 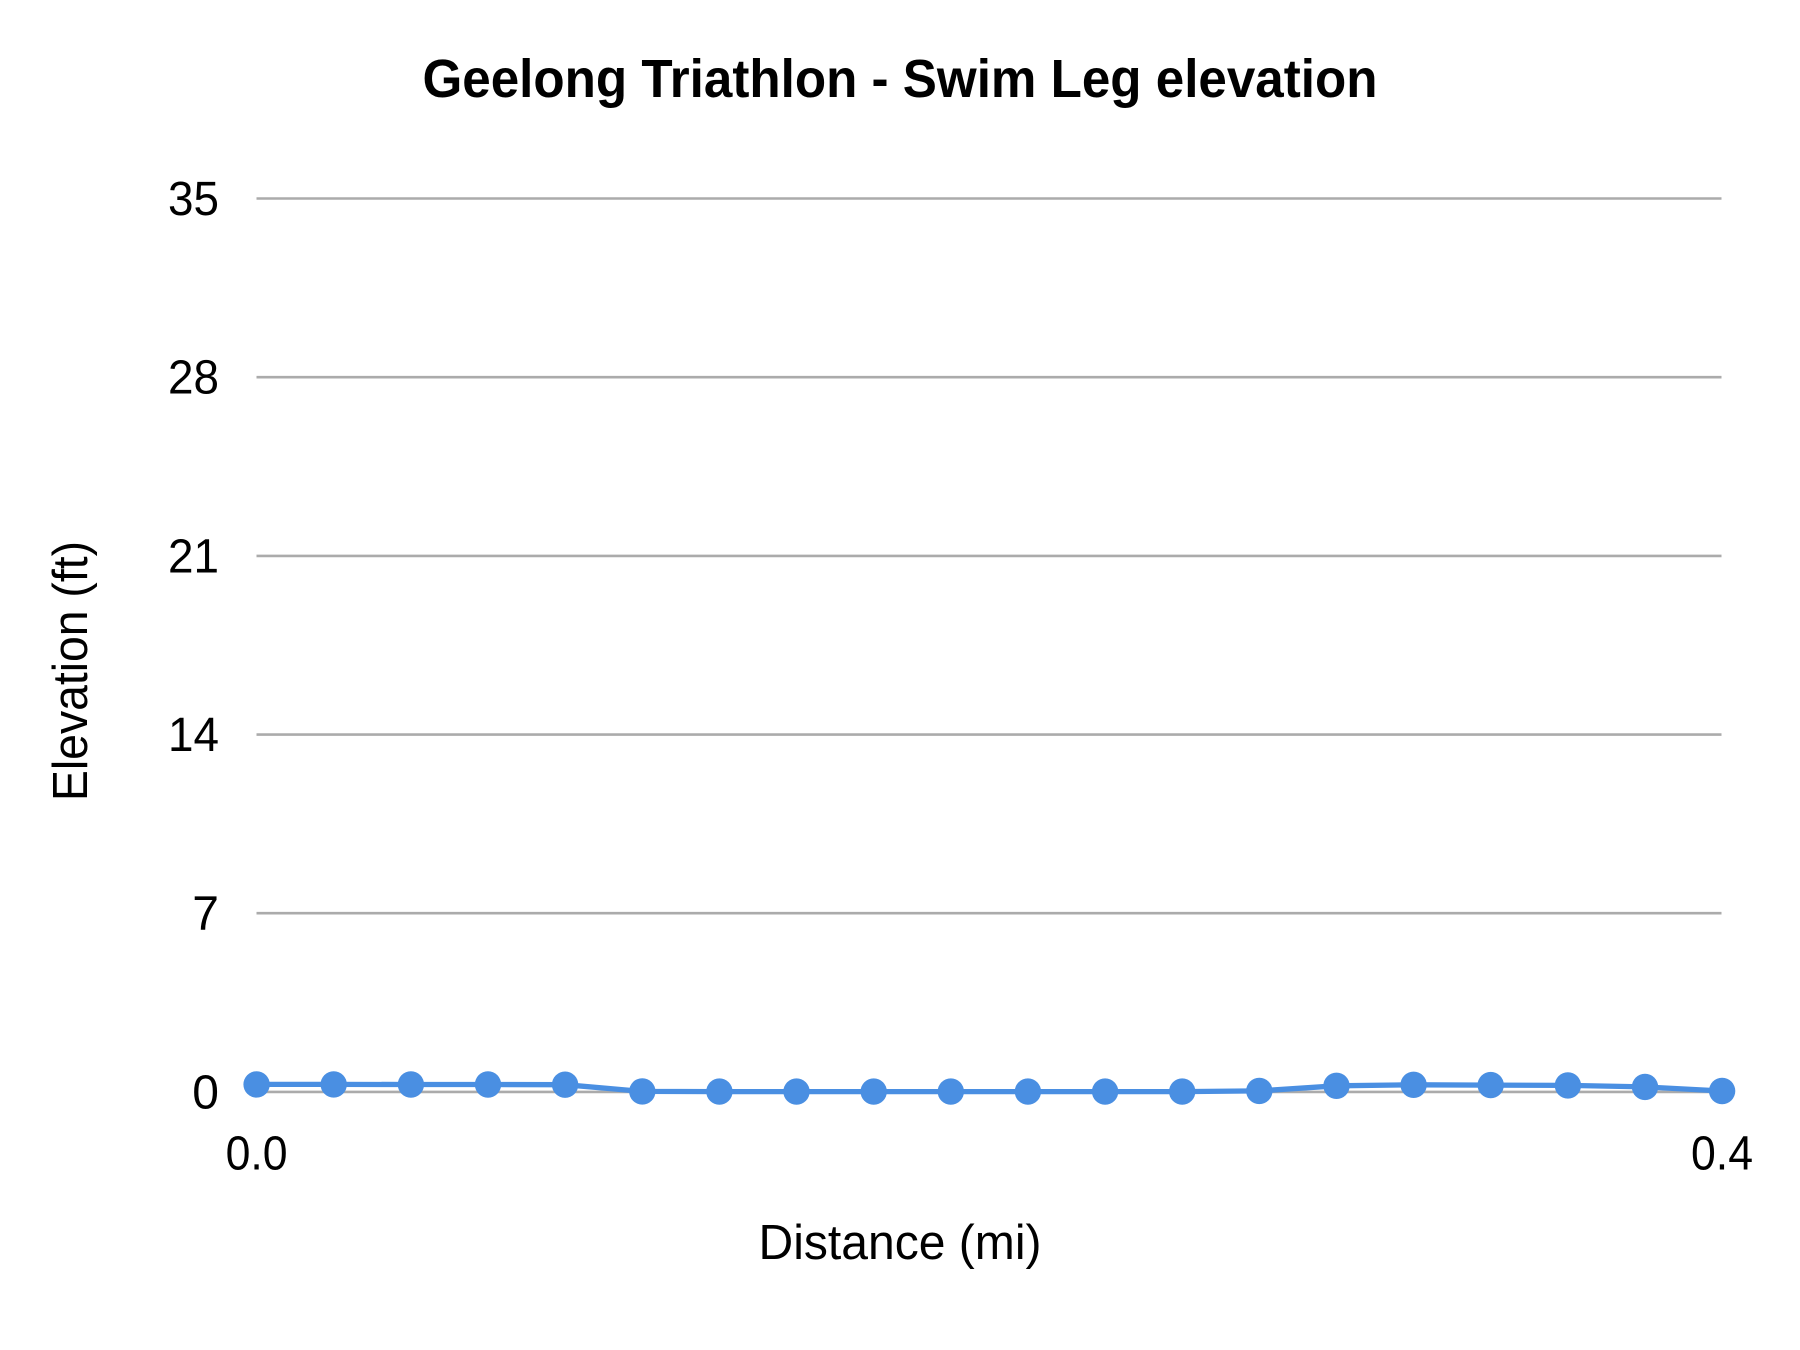 What do you see at coordinates (1722, 1154) in the screenshot?
I see `svg-text: 0.4` at bounding box center [1722, 1154].